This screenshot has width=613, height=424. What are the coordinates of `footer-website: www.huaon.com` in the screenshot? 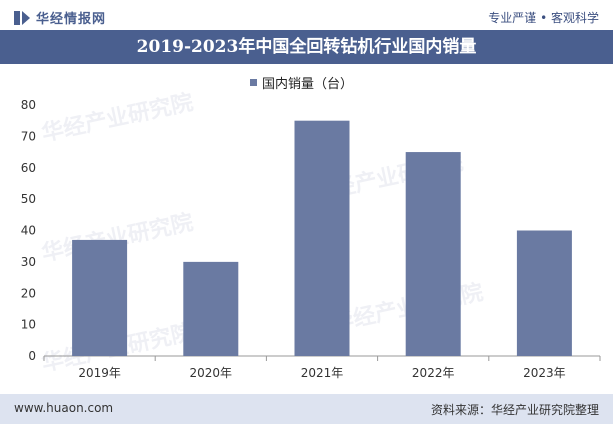 It's located at (64, 408).